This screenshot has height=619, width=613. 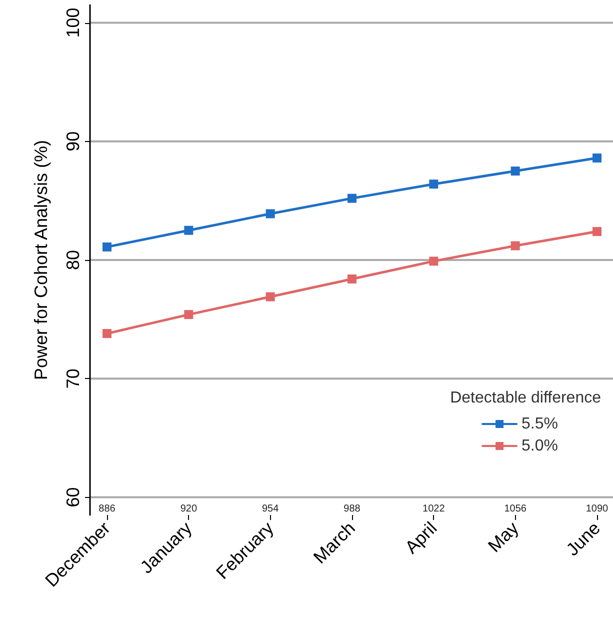 I want to click on annotation: 1056, so click(x=515, y=509).